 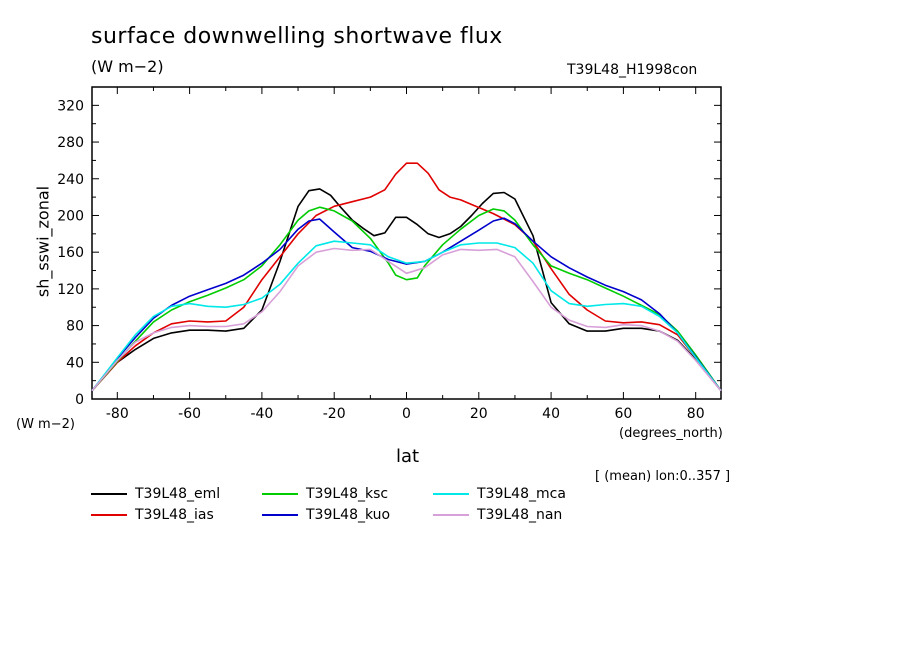 I want to click on x-tick-label: -80, so click(x=117, y=414).